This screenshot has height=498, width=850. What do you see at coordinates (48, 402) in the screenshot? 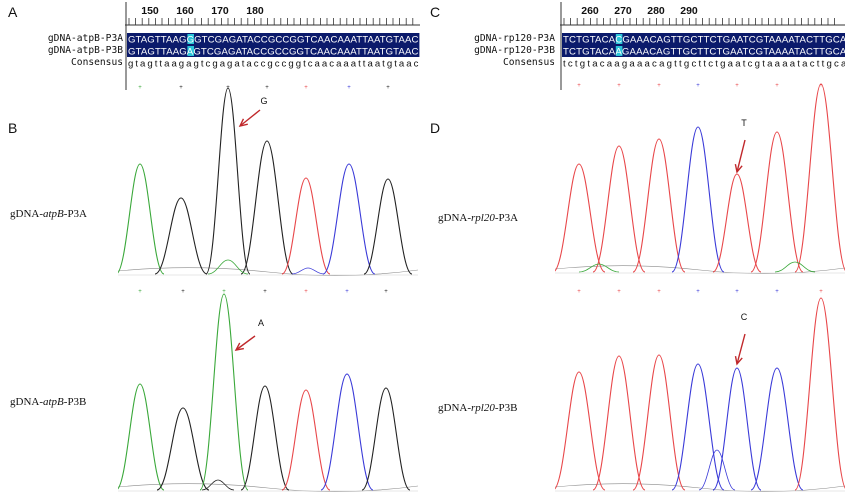
I see `trace-label-b2: gDNA-atpB-P3B` at bounding box center [48, 402].